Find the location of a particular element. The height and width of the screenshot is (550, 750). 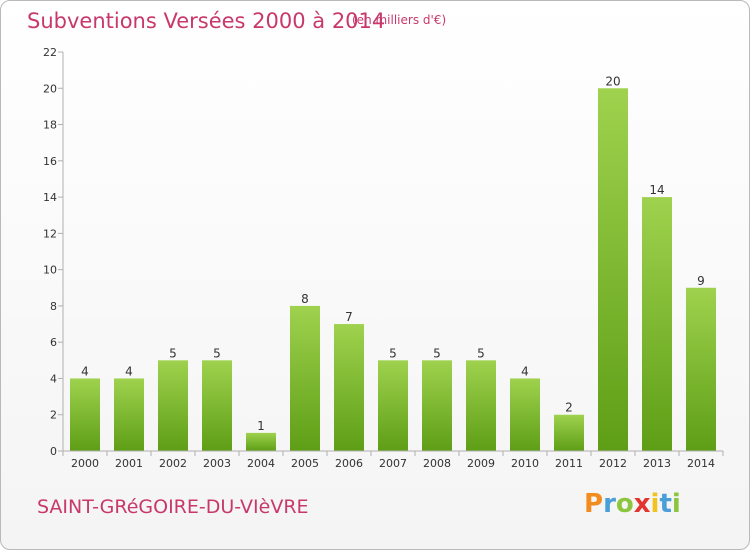

y-tick-label: 4 is located at coordinates (53, 378).